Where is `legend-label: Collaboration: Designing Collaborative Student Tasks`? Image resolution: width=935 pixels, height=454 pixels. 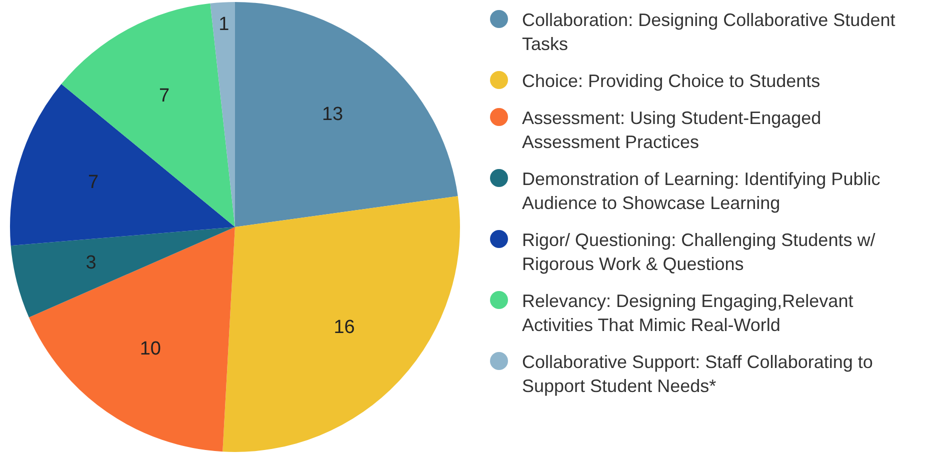
legend-label: Collaboration: Designing Collaborative Student Tasks is located at coordinates (709, 32).